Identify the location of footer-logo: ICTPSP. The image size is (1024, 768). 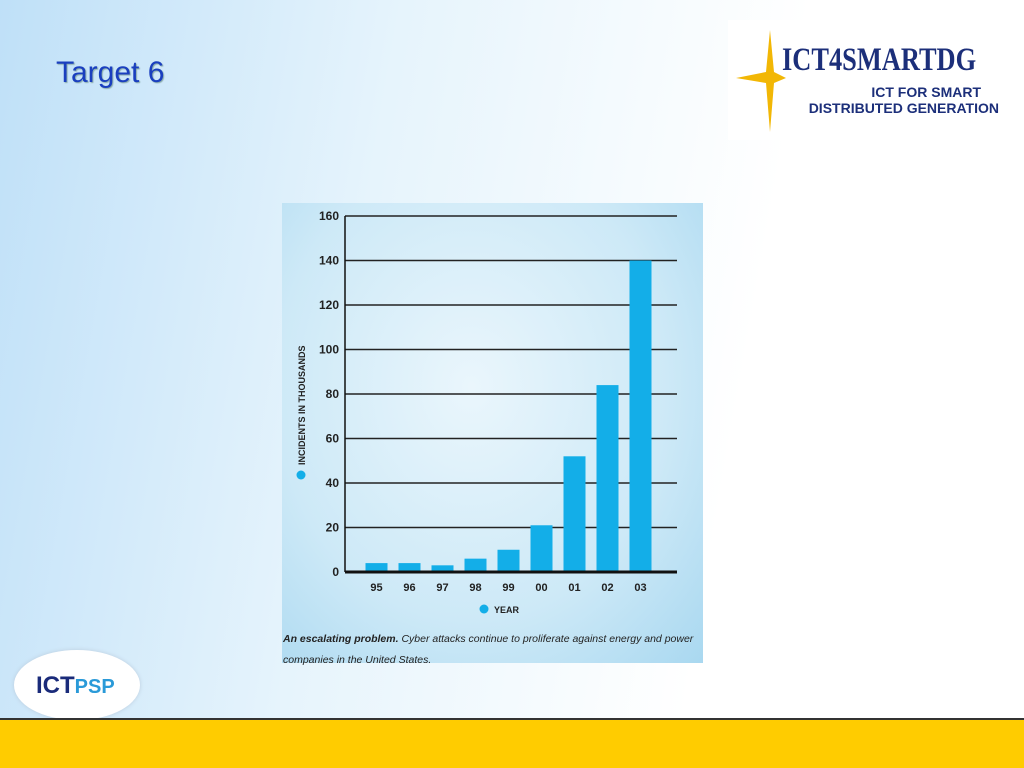
(77, 685).